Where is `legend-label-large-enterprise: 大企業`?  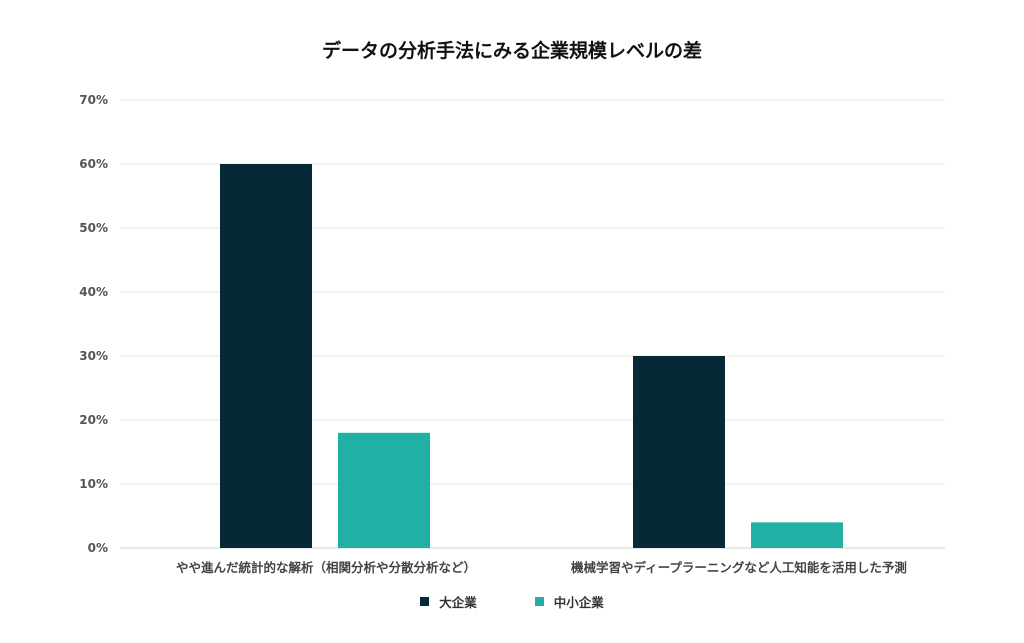
legend-label-large-enterprise: 大企業 is located at coordinates (458, 602).